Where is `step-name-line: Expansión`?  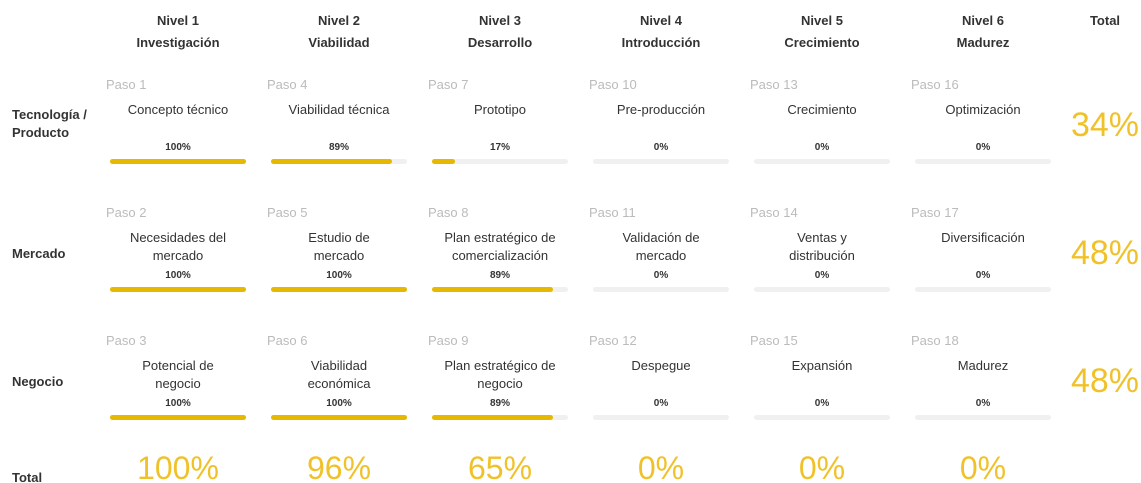 step-name-line: Expansión is located at coordinates (822, 365).